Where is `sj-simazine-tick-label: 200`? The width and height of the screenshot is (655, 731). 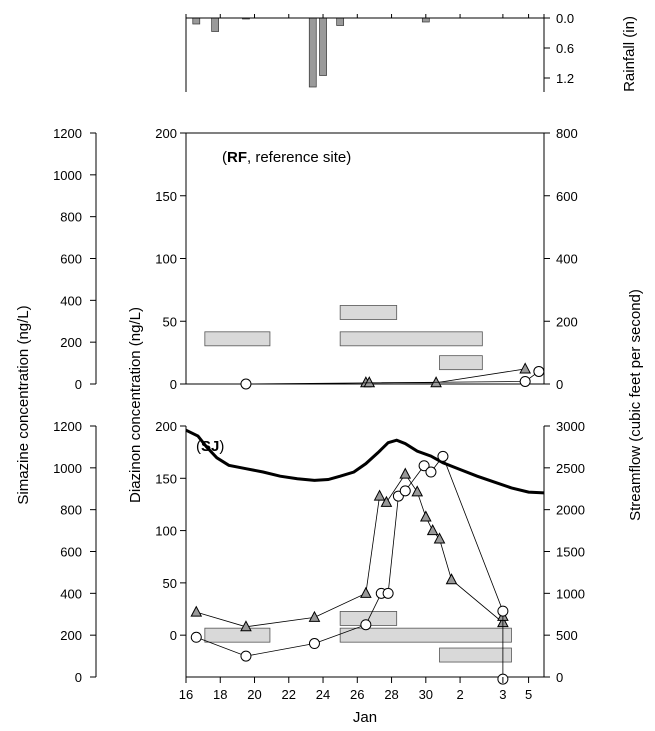 sj-simazine-tick-label: 200 is located at coordinates (71, 635).